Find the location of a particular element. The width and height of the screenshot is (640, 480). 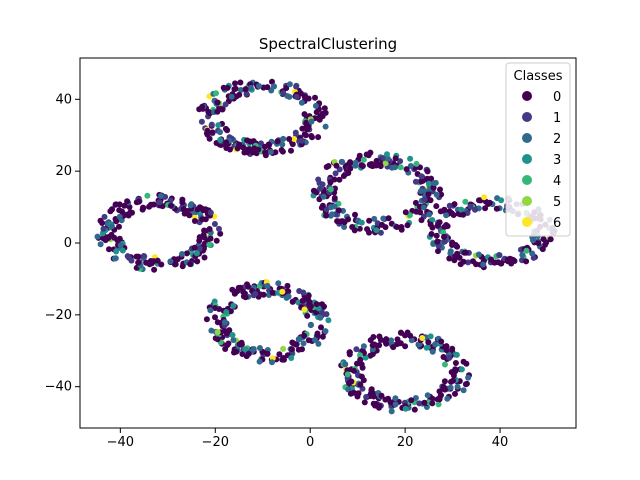

legend-label: 5 is located at coordinates (557, 202).